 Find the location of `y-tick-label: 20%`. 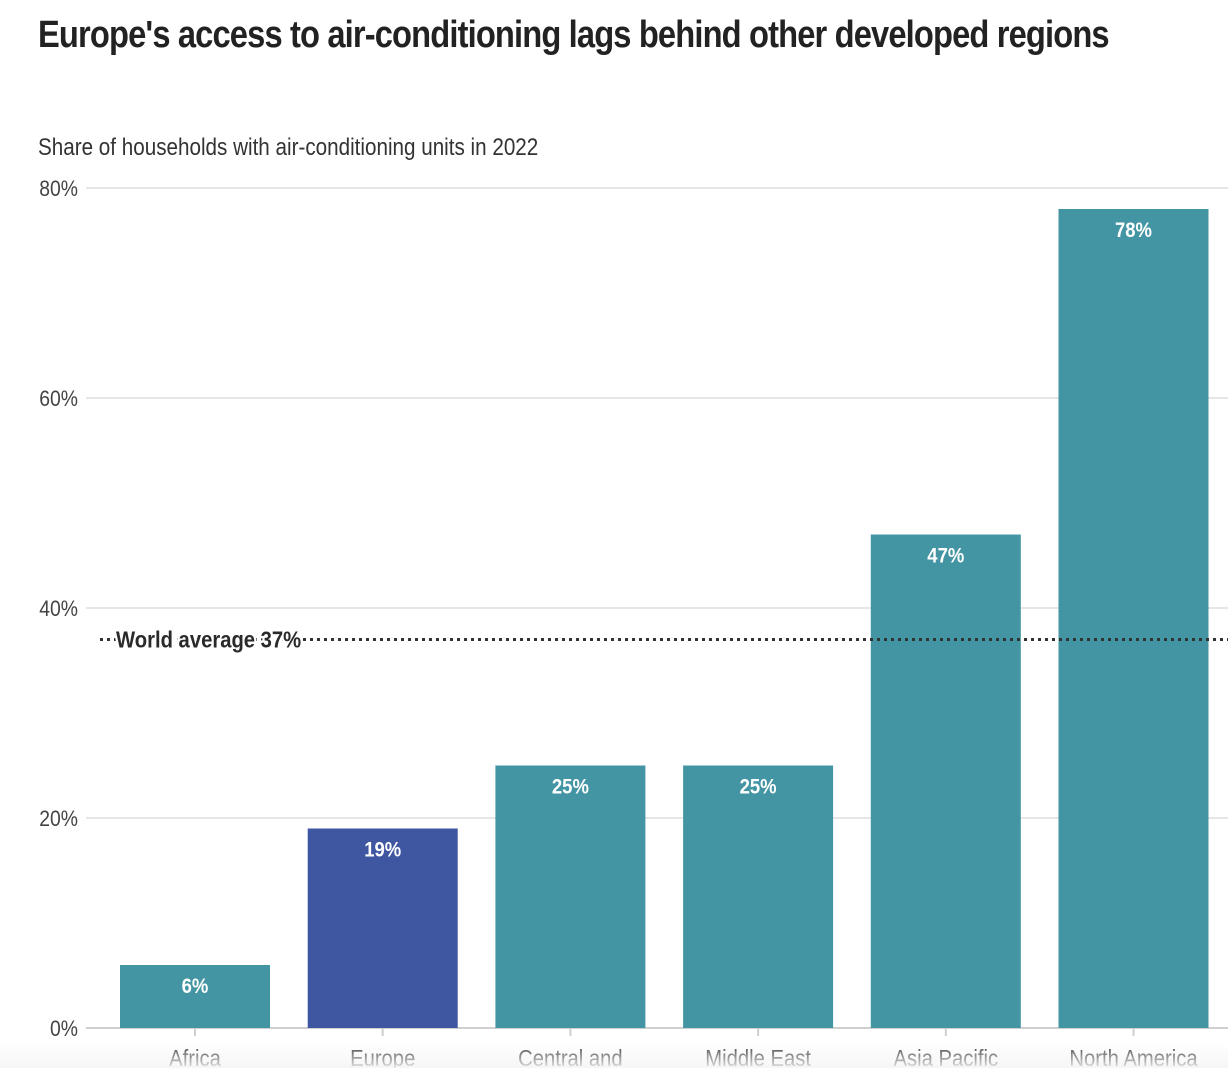

y-tick-label: 20% is located at coordinates (58, 819).